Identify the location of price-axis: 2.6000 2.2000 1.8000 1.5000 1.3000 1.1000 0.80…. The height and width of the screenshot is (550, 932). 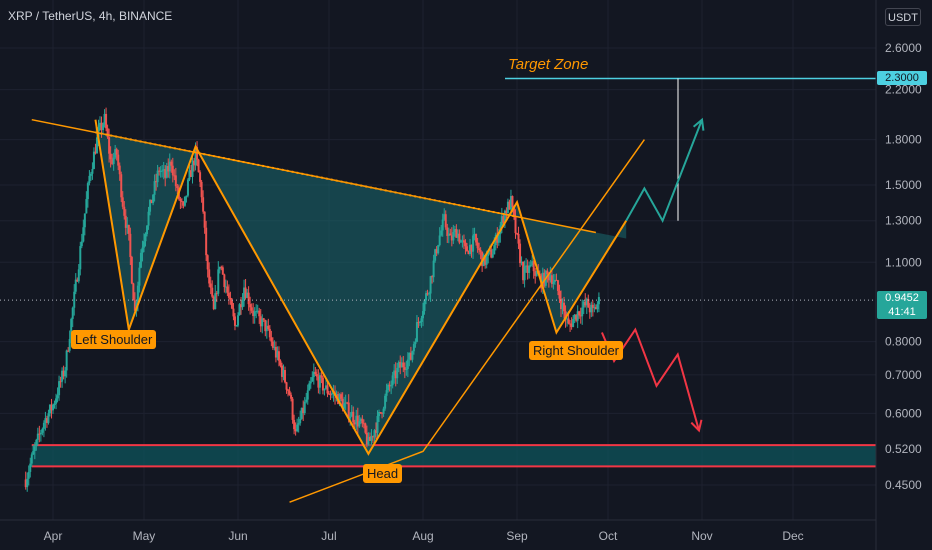
(898, 275).